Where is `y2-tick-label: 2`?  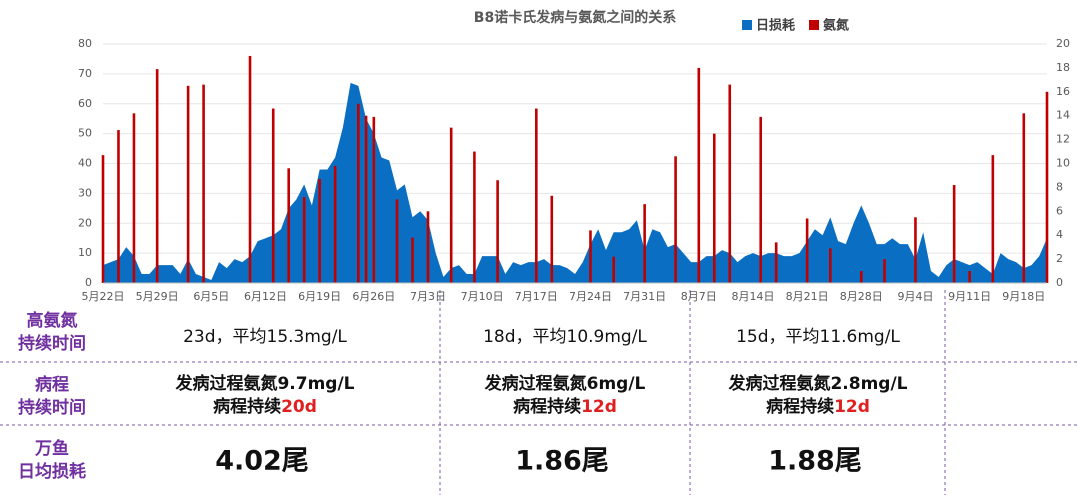
y2-tick-label: 2 is located at coordinates (1059, 258).